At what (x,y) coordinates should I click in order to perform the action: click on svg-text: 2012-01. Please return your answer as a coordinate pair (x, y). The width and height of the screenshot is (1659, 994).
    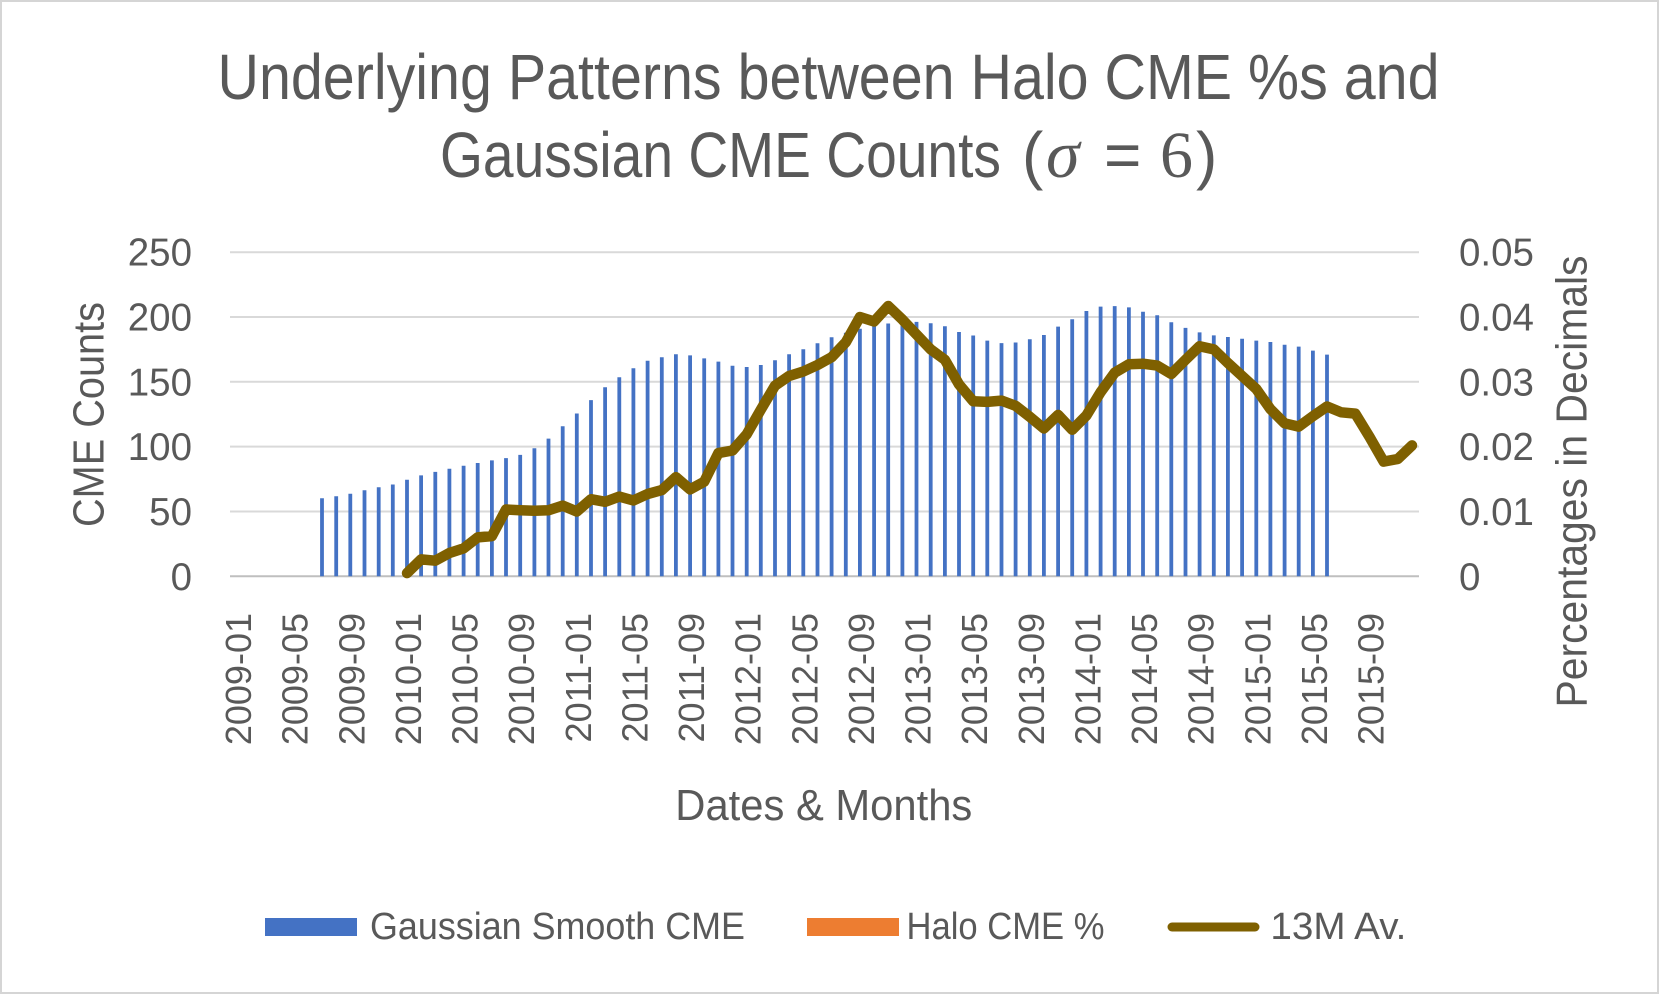
    Looking at the image, I should click on (748, 679).